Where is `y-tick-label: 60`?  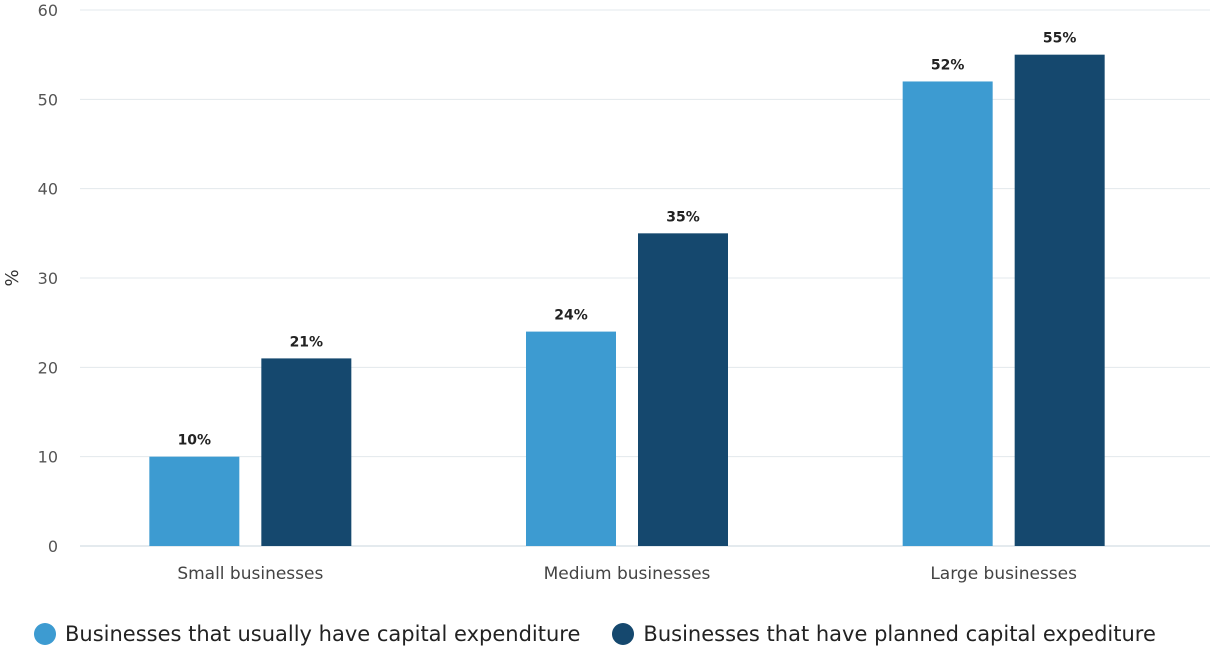 y-tick-label: 60 is located at coordinates (48, 10).